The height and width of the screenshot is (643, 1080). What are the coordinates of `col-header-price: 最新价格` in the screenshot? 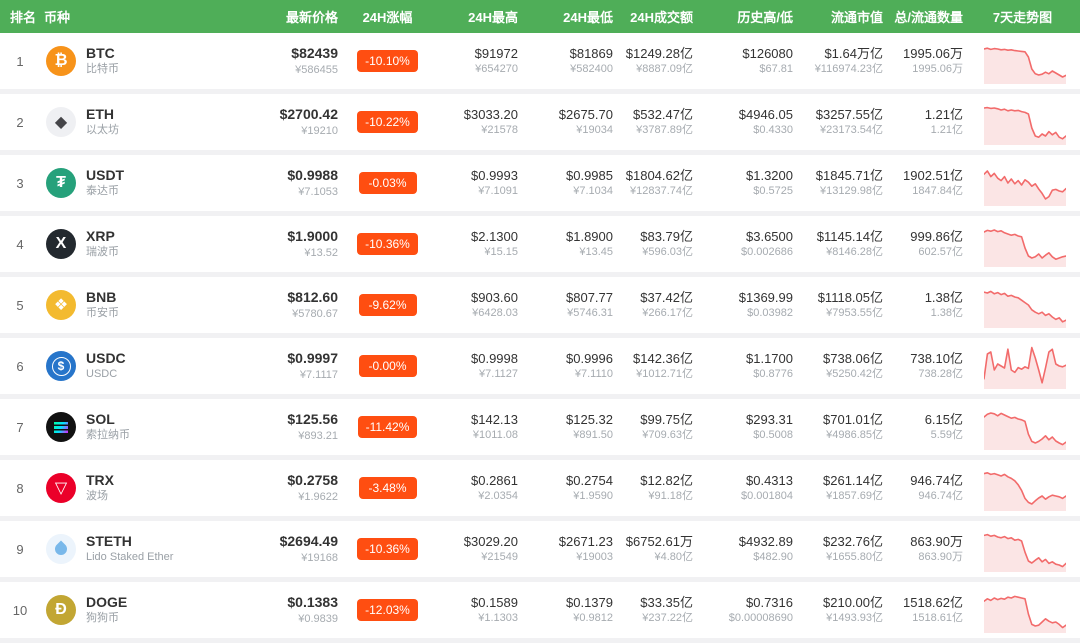 It's located at (311, 17).